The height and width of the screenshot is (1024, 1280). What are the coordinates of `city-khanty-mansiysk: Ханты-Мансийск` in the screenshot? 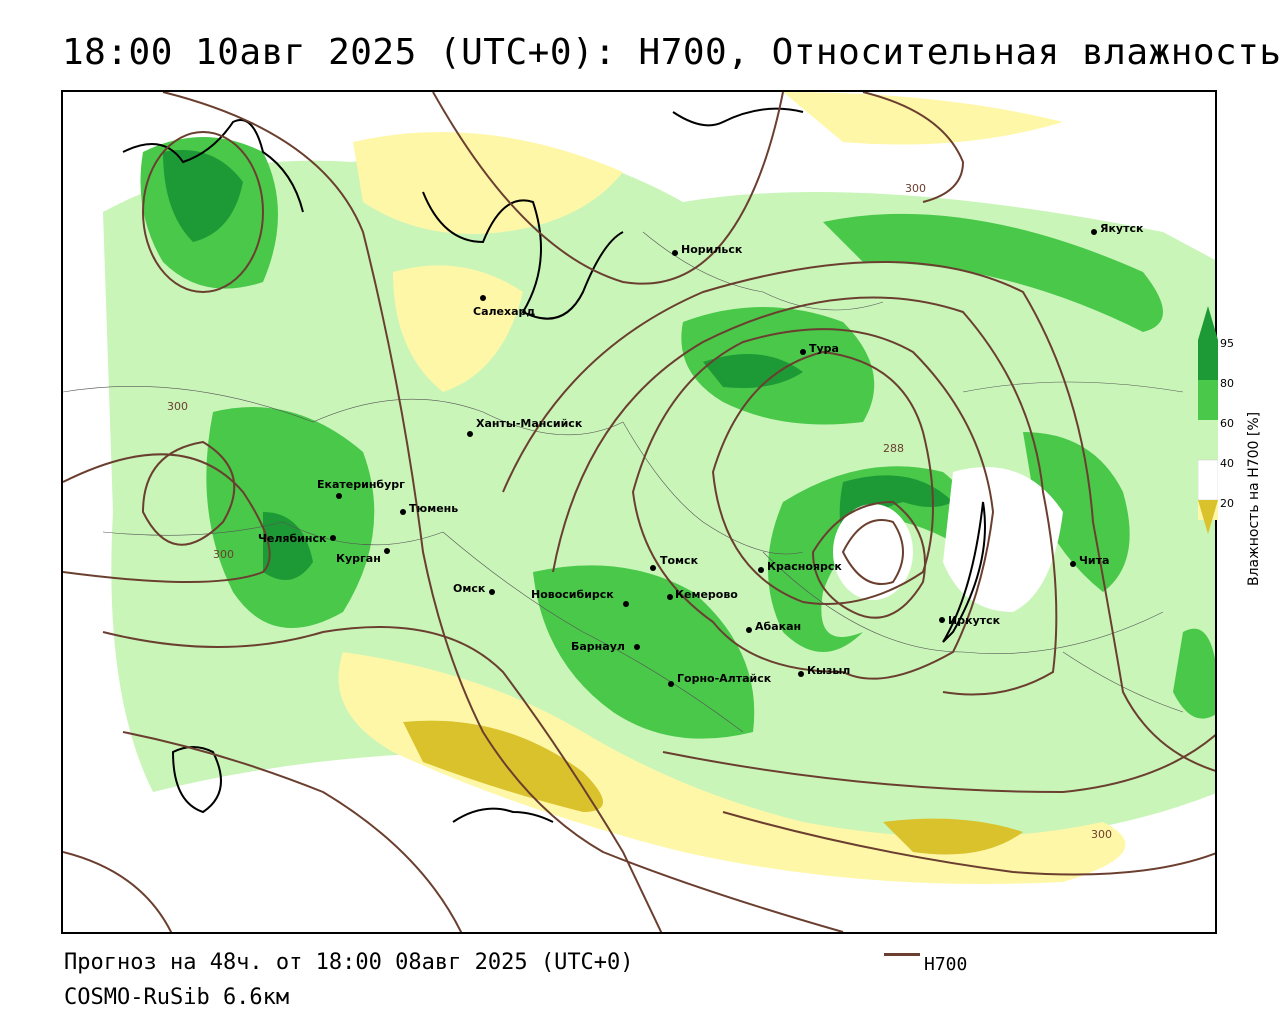 It's located at (525, 427).